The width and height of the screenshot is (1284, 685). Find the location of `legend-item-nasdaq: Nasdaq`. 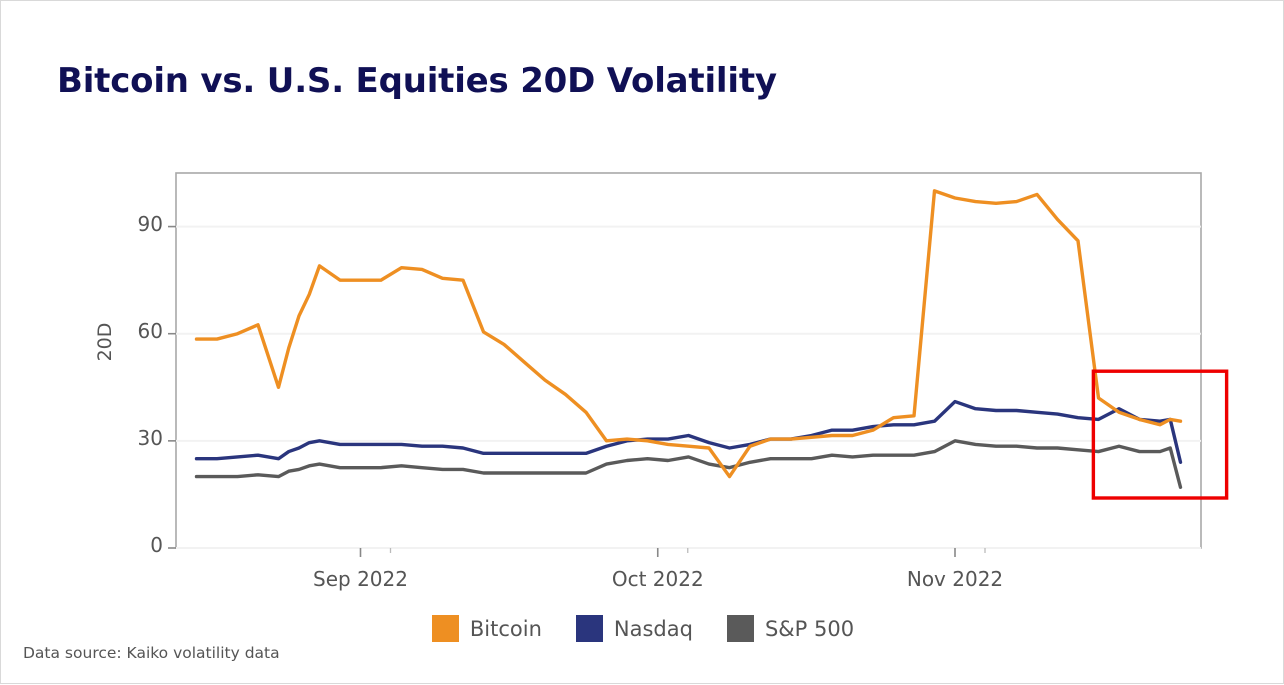

legend-item-nasdaq: Nasdaq is located at coordinates (634, 628).